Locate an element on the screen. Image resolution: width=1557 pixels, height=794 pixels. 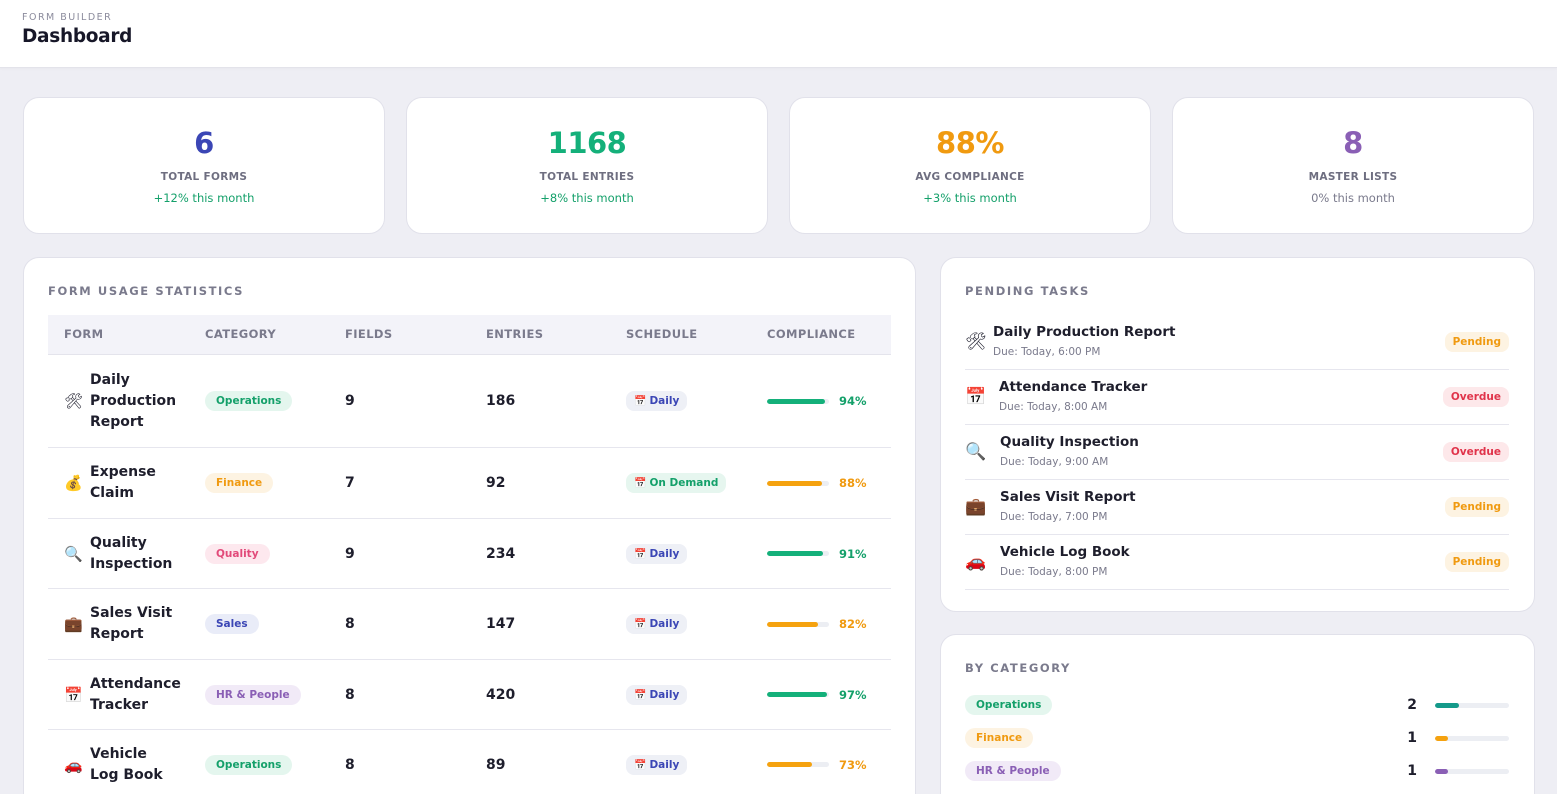
category-row: Finance 1 is located at coordinates (1237, 739).